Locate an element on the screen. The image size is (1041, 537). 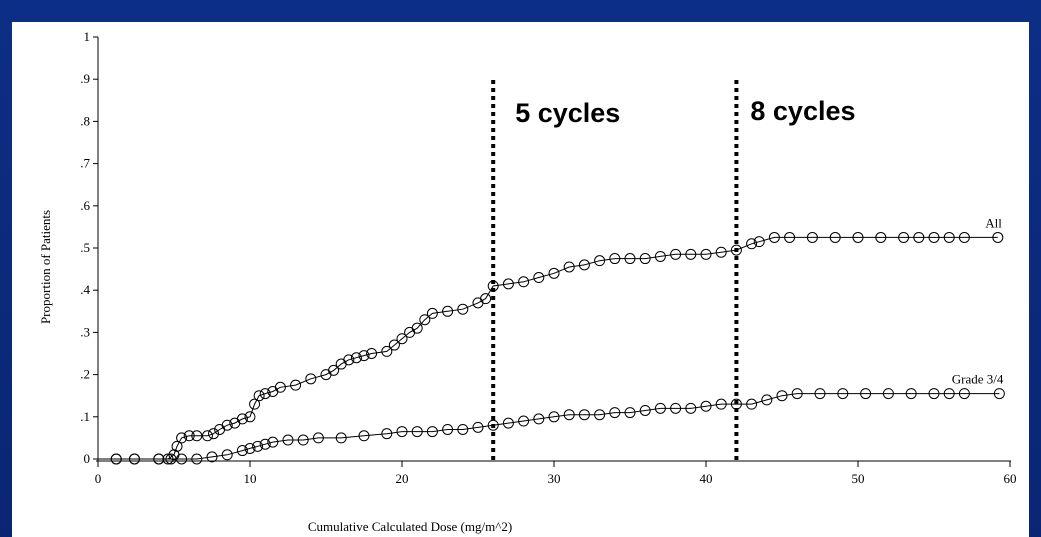
x-tick-label: 30 is located at coordinates (554, 478).